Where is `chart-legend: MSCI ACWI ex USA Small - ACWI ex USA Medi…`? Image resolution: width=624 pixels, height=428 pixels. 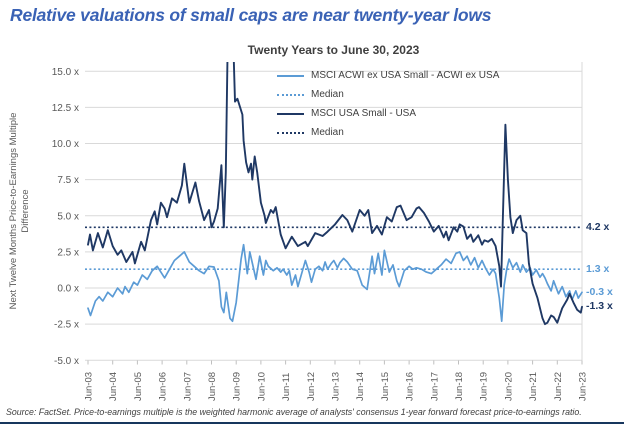
chart-legend: MSCI ACWI ex USA Small - ACWI ex USA Medi… is located at coordinates (388, 104).